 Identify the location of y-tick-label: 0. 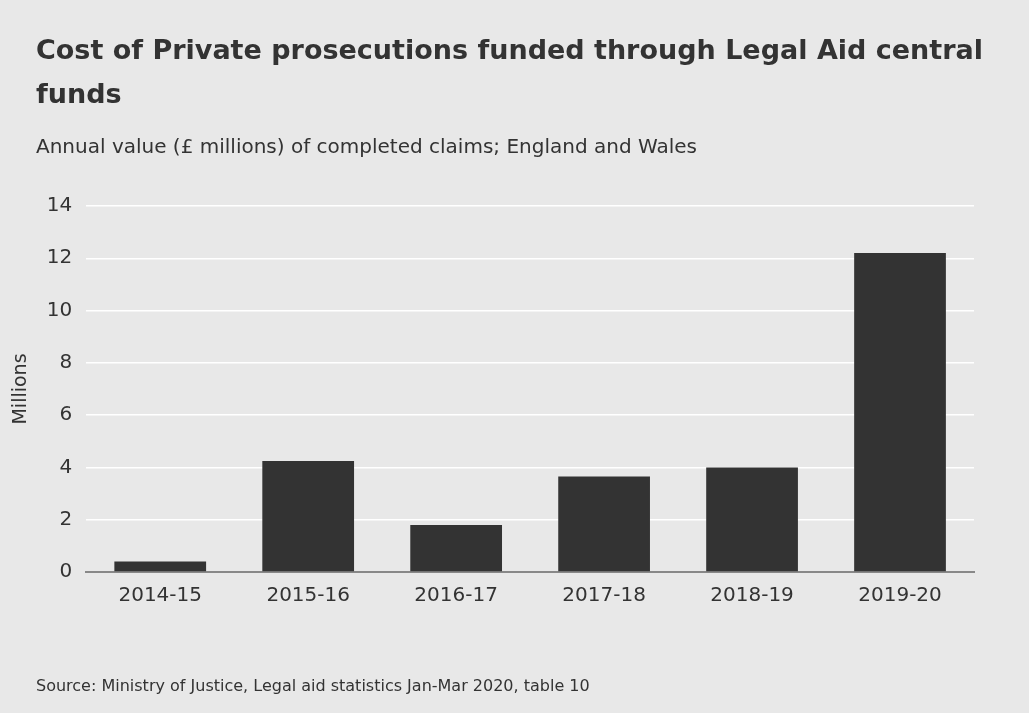
(66, 570).